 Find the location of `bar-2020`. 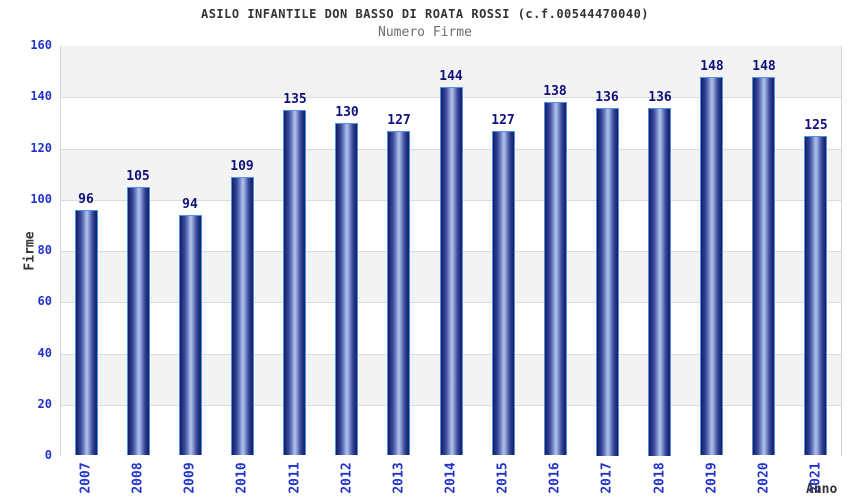

bar-2020 is located at coordinates (763, 266).